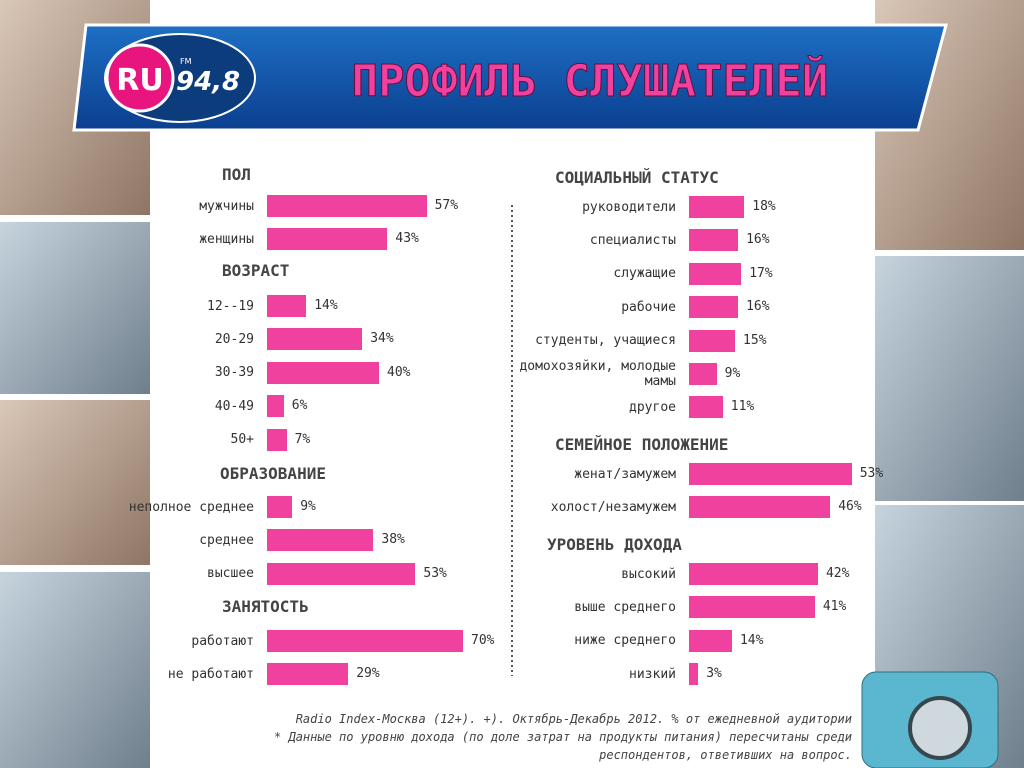  I want to click on category-label: 30-39, so click(234, 373).